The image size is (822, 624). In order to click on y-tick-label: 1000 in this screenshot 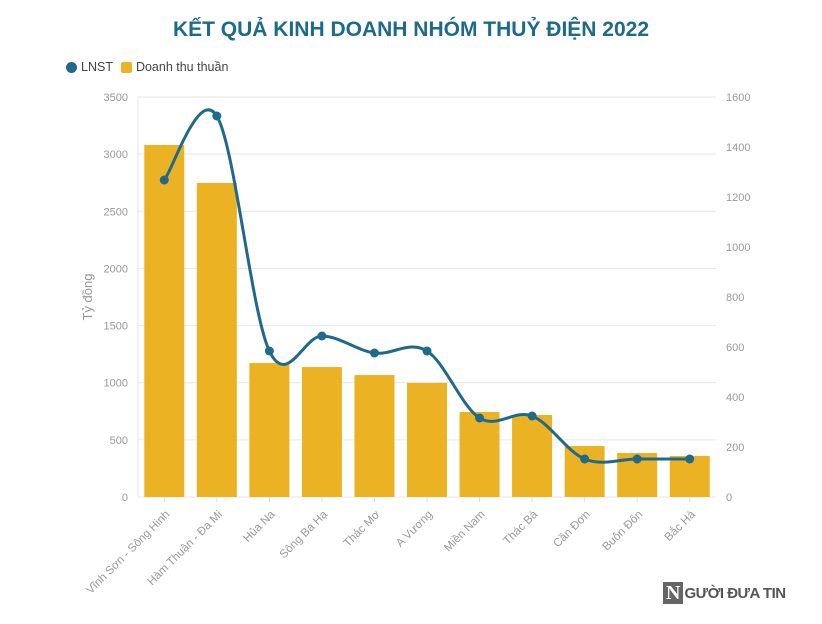, I will do `click(116, 384)`.